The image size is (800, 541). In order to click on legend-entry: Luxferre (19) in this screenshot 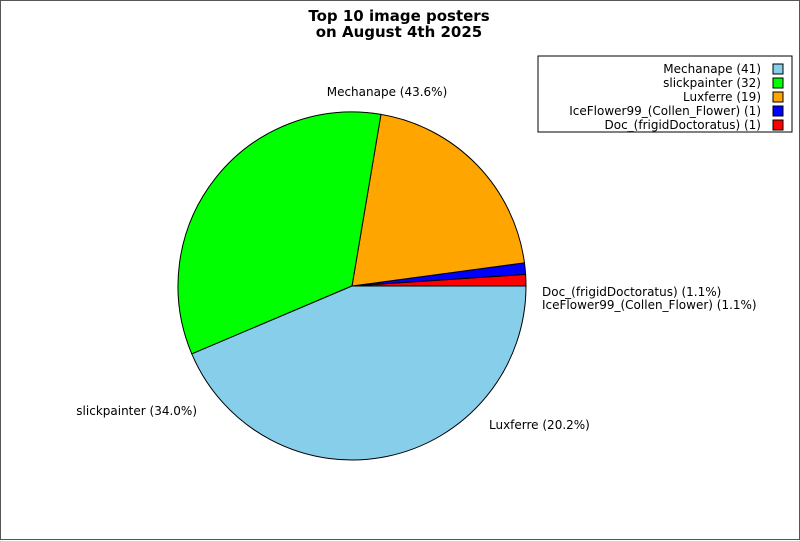, I will do `click(722, 97)`.